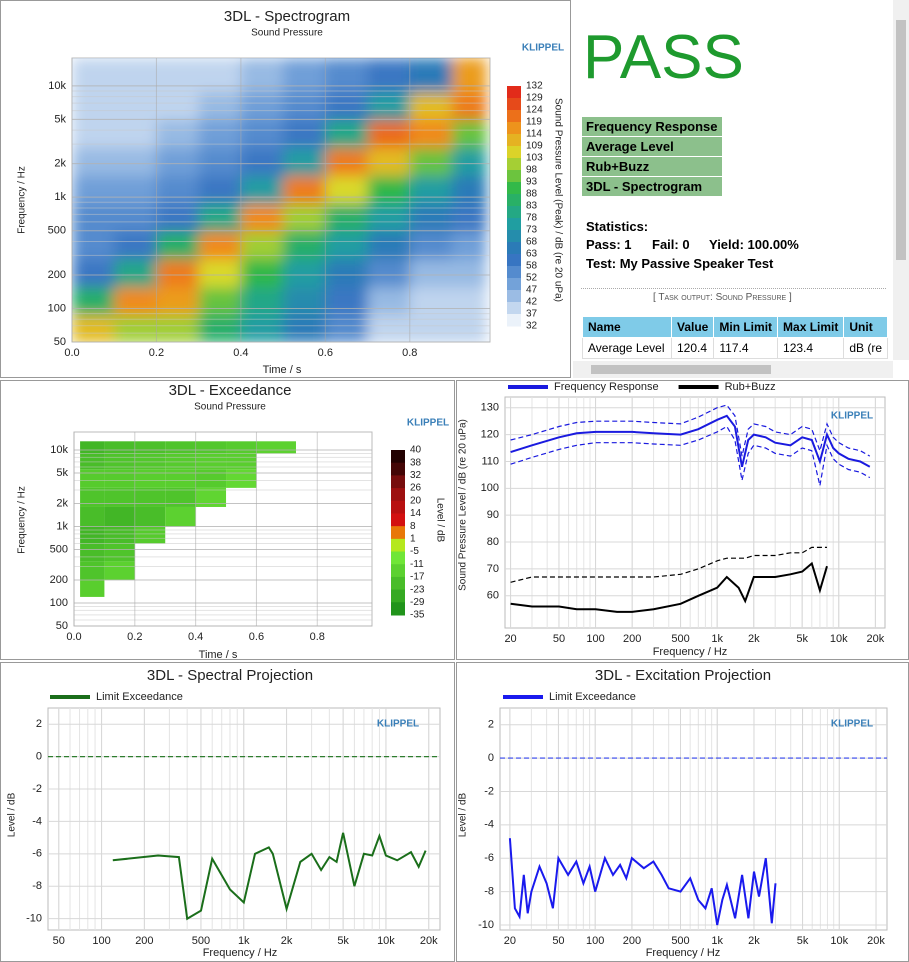  Describe the element at coordinates (652, 187) in the screenshot. I see `test-item: 3DL - Spectrogram` at that location.